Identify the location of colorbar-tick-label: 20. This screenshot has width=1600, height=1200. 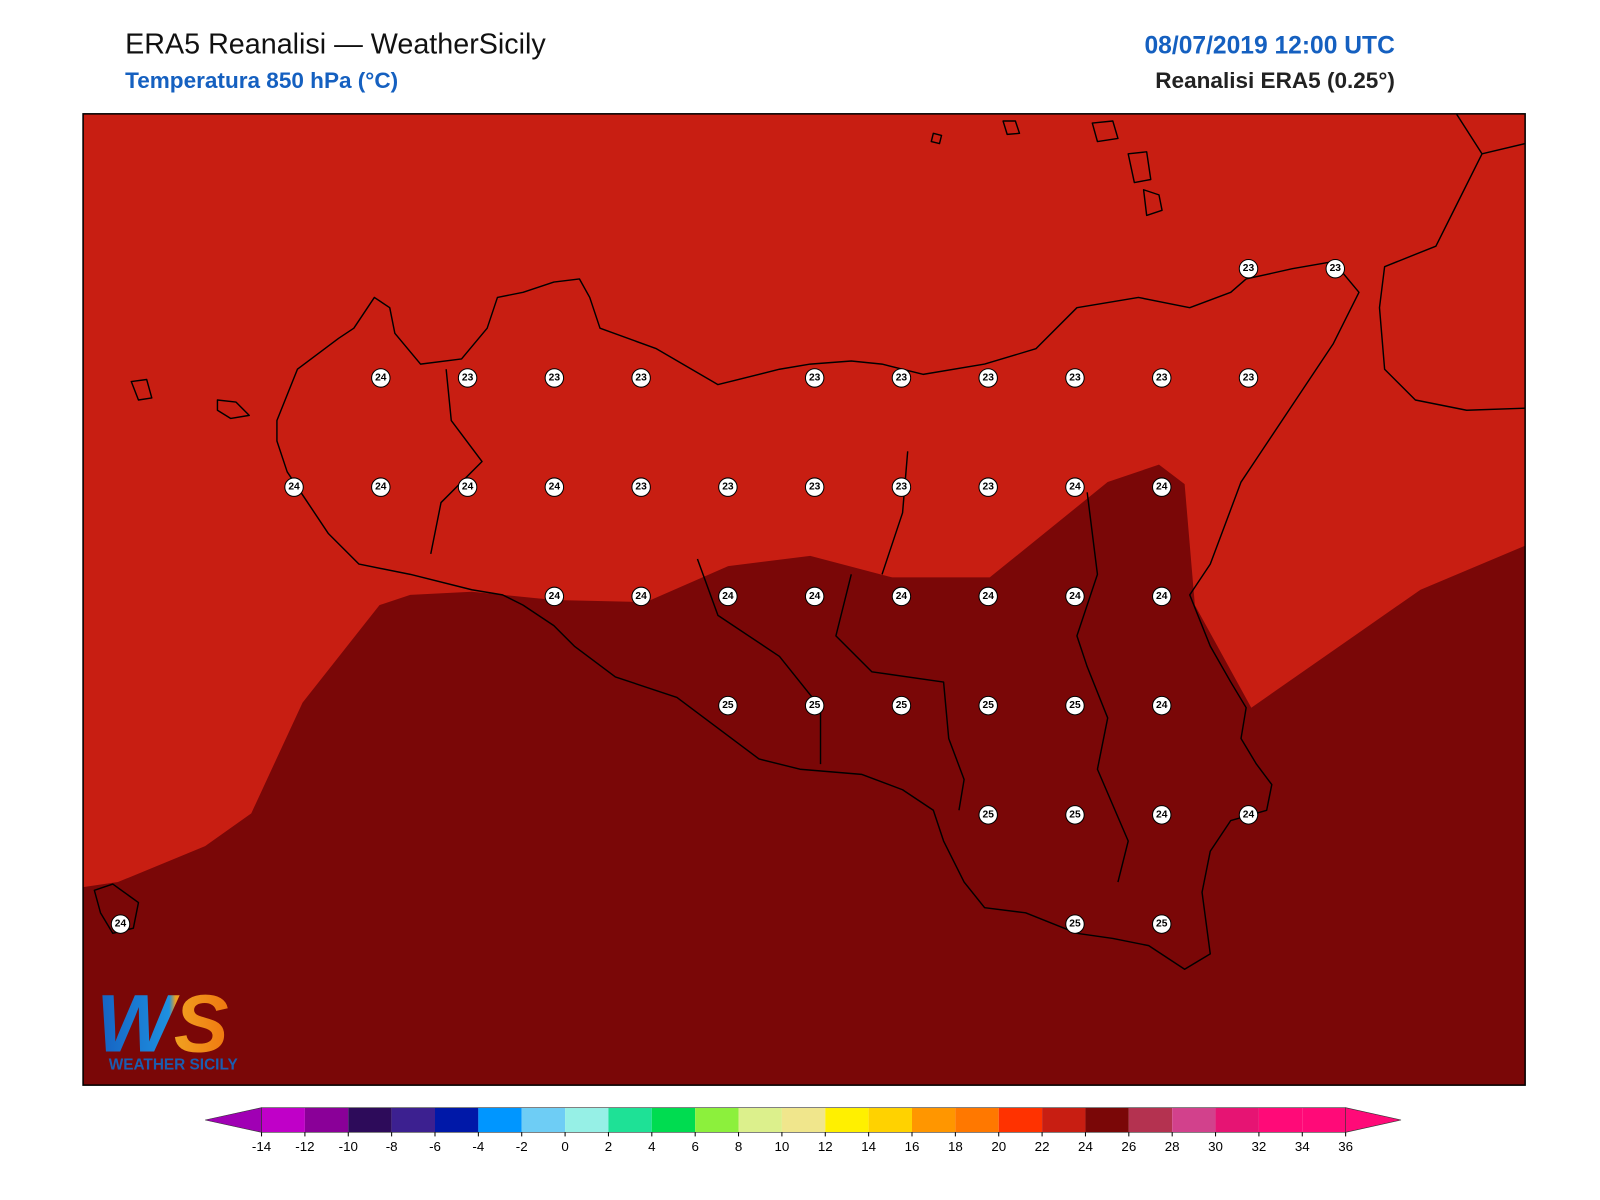
(998, 1146).